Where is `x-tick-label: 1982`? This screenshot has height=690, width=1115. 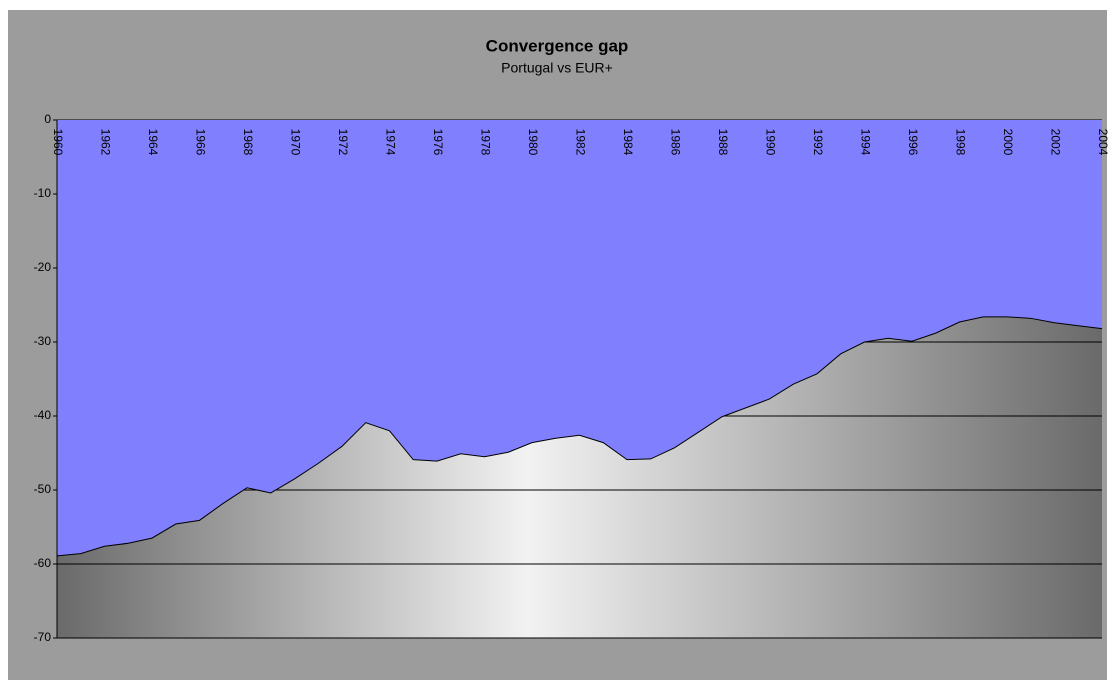
x-tick-label: 1982 is located at coordinates (580, 142).